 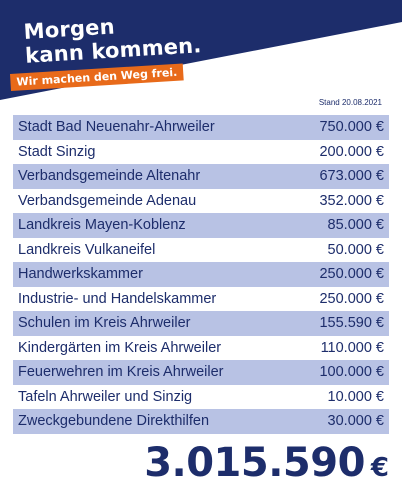 I want to click on row-amount: 10.000 €, so click(x=355, y=396).